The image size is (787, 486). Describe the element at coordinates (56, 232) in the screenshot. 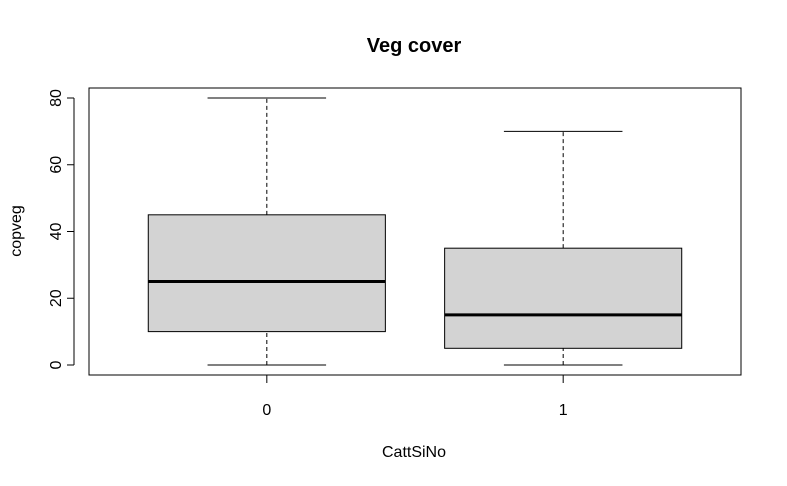

I see `y-tick-label: 40` at that location.